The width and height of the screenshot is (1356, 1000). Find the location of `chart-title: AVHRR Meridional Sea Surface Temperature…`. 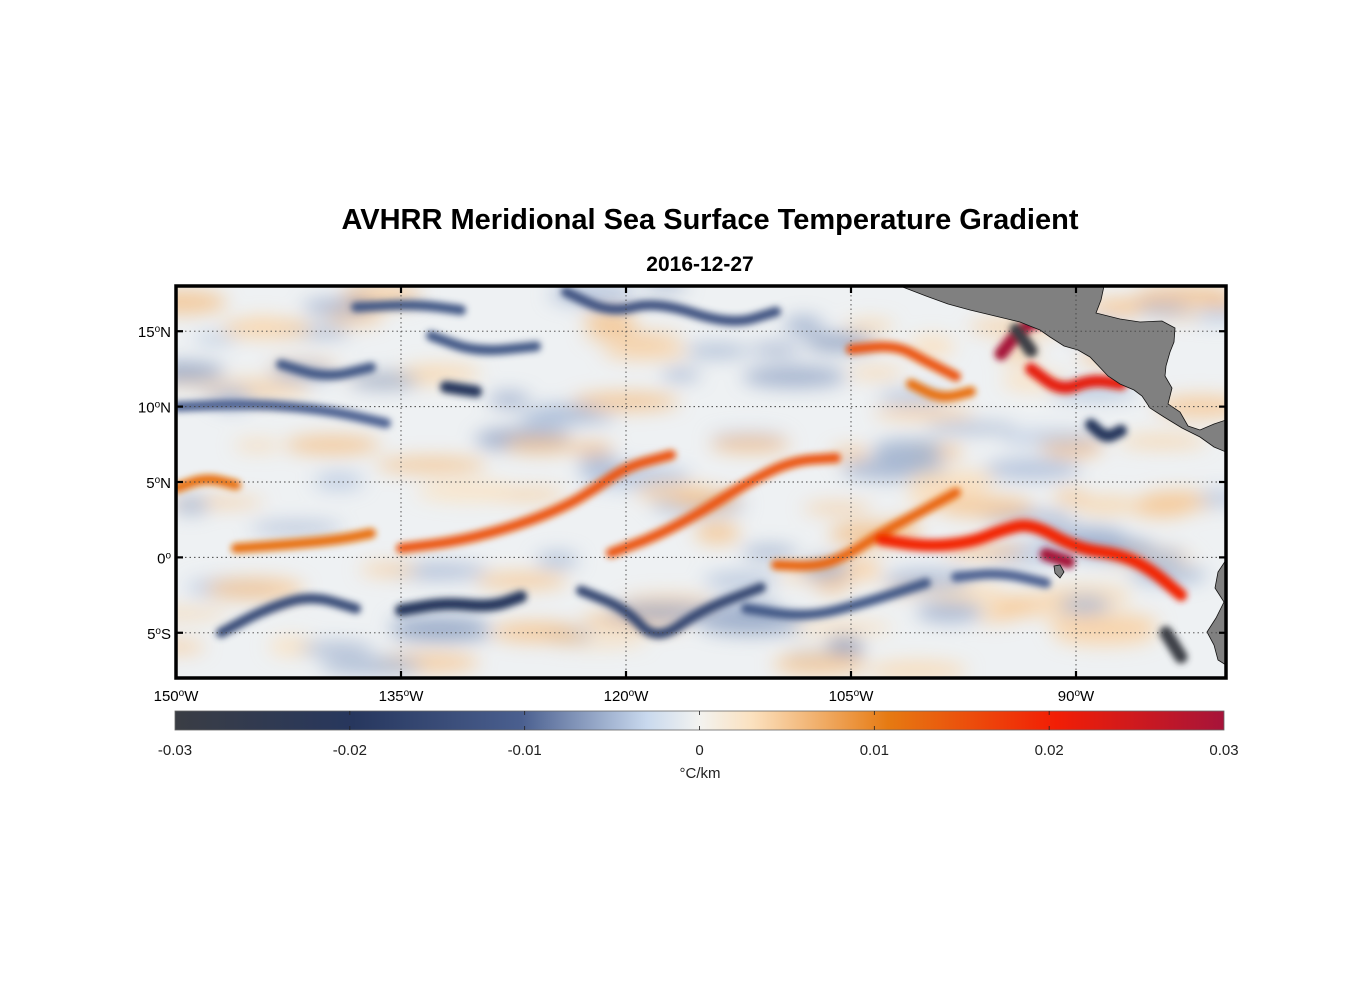

chart-title: AVHRR Meridional Sea Surface Temperature… is located at coordinates (710, 220).